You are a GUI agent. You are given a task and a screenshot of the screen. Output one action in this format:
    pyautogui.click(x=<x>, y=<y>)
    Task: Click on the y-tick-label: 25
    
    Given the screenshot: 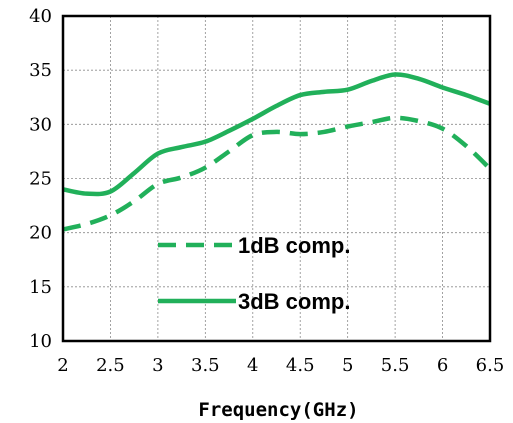 What is the action you would take?
    pyautogui.click(x=40, y=179)
    